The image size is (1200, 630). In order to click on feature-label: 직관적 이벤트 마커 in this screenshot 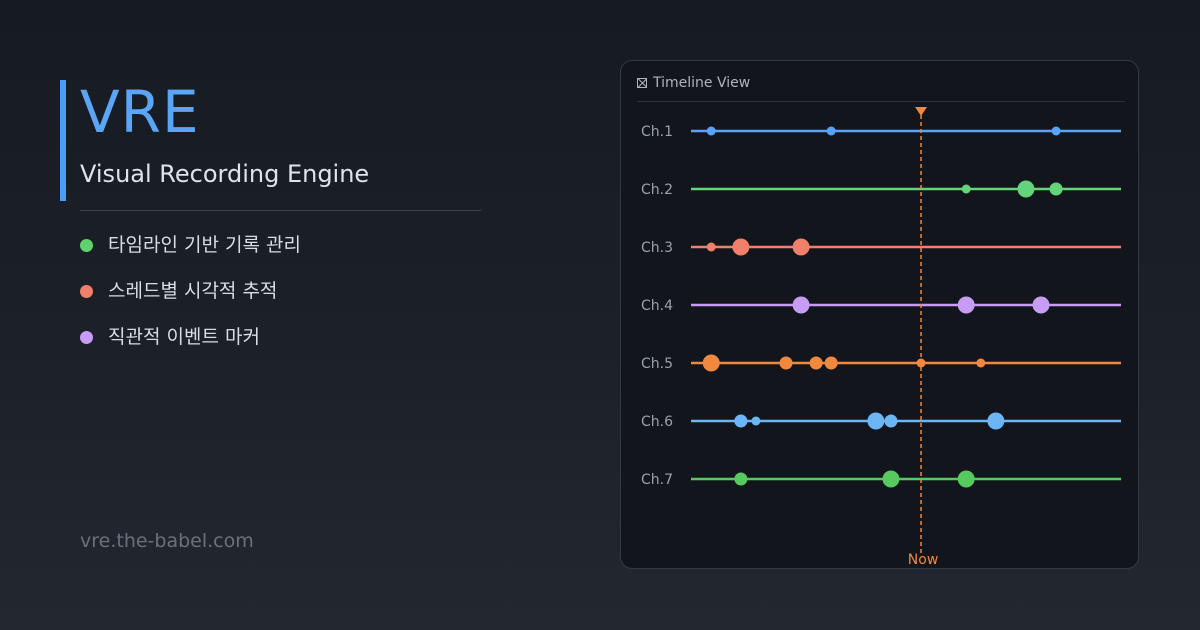, I will do `click(184, 337)`.